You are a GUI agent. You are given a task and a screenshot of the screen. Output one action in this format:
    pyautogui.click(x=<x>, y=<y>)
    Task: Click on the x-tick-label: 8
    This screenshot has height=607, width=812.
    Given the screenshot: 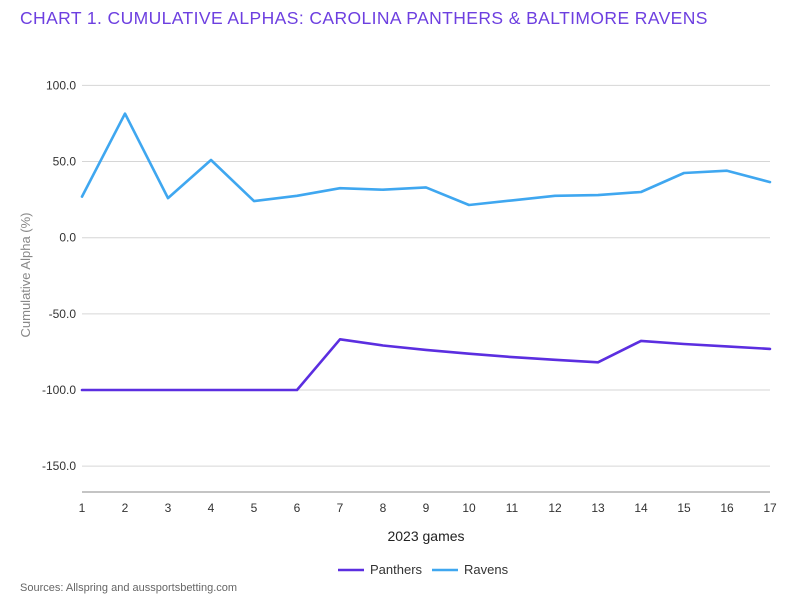 What is the action you would take?
    pyautogui.click(x=383, y=508)
    